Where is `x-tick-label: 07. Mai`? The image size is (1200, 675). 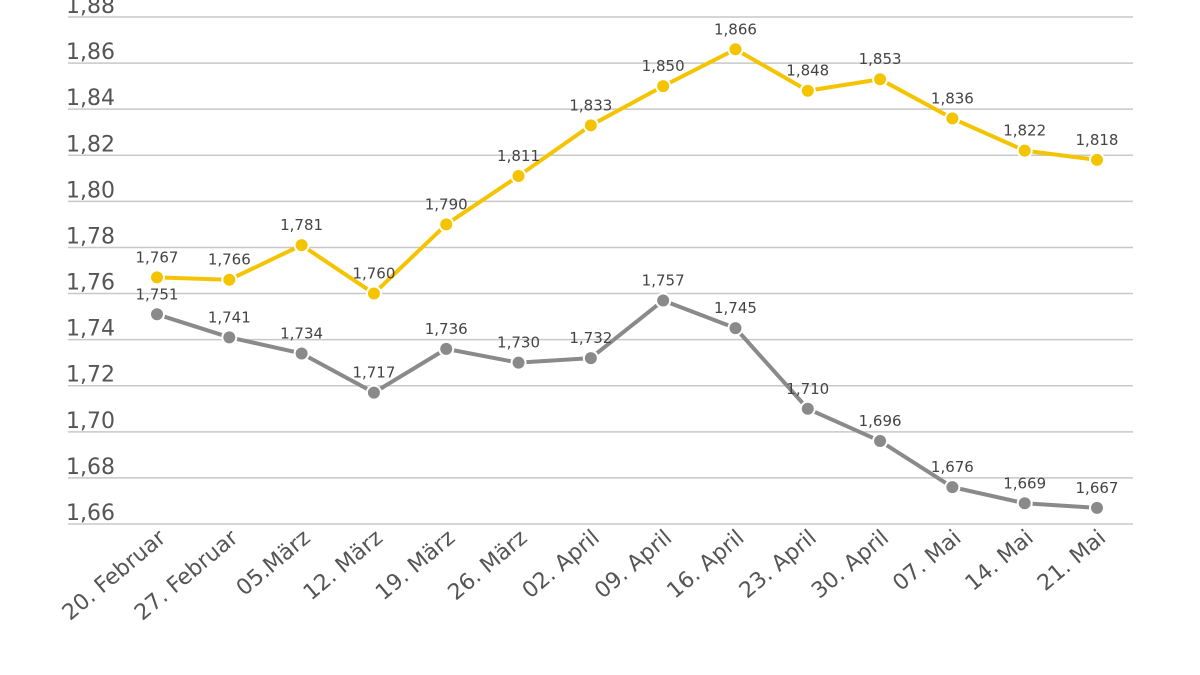 x-tick-label: 07. Mai is located at coordinates (927, 560).